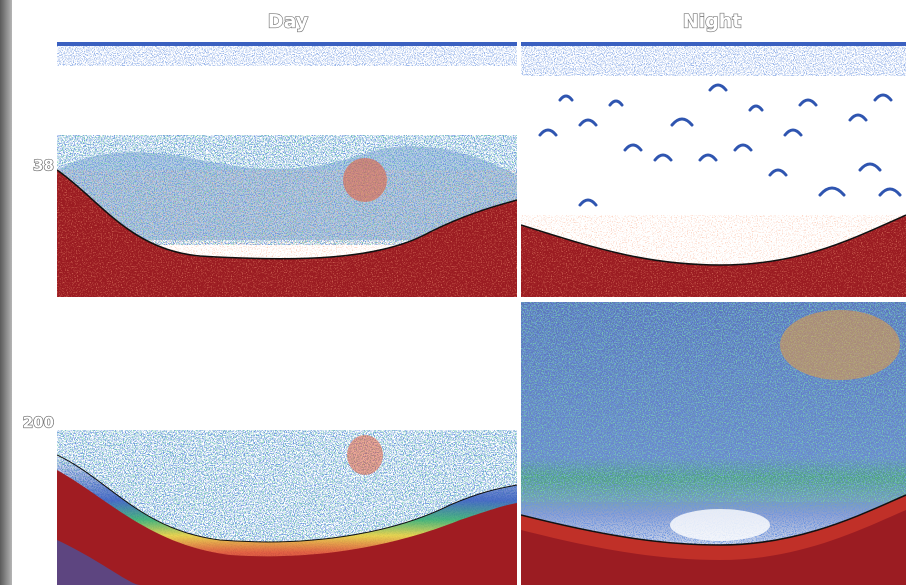  I want to click on column-header: Night, so click(712, 22).